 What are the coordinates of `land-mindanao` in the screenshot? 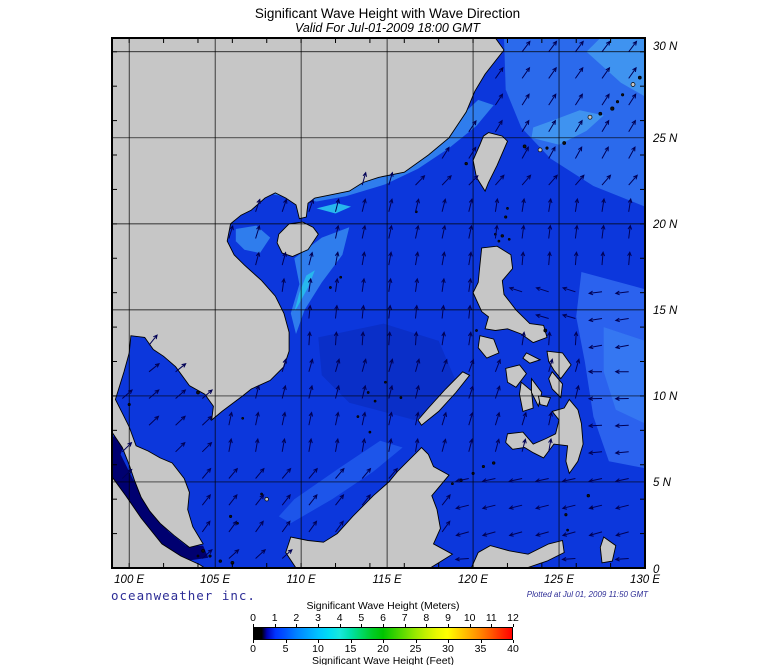 It's located at (544, 436).